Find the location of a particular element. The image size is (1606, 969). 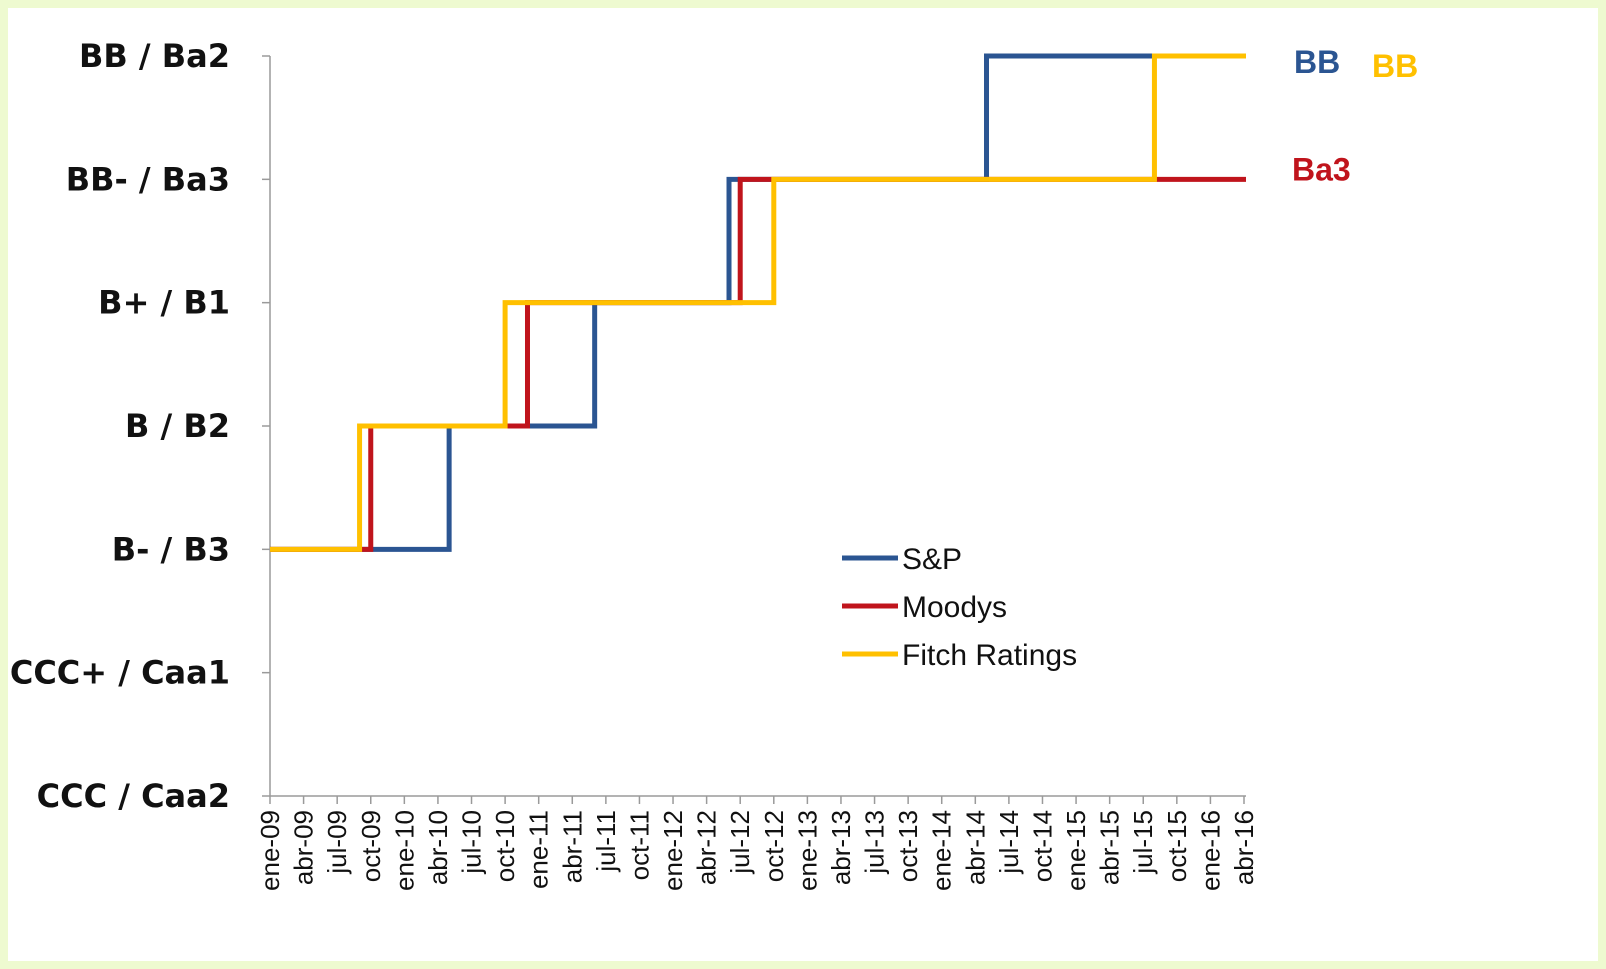

x-tick-label: jul-13 is located at coordinates (875, 842).